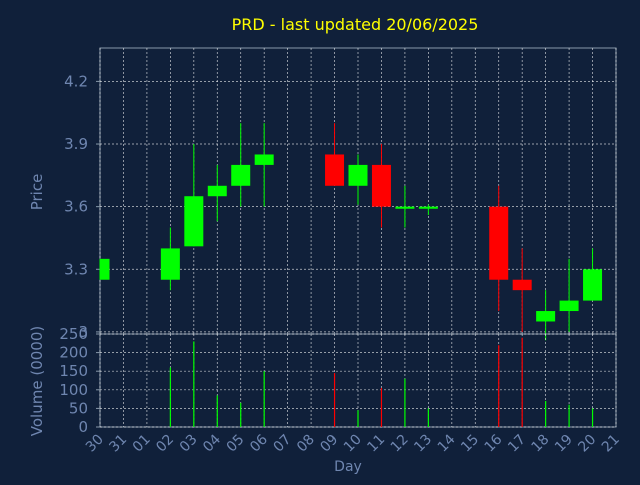  Describe the element at coordinates (306, 444) in the screenshot. I see `x-tick-label: 08` at that location.